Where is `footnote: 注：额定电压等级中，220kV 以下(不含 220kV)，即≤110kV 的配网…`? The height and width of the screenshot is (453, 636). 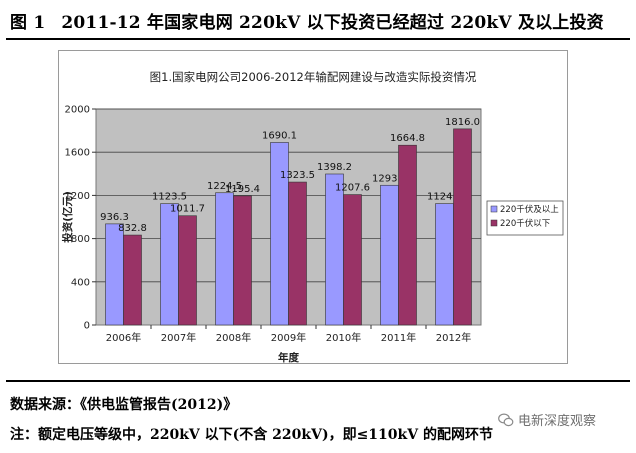
footnote: 注：额定电压等级中，220kV 以下(不含 220kV)，即≤110kV 的配网… is located at coordinates (251, 435).